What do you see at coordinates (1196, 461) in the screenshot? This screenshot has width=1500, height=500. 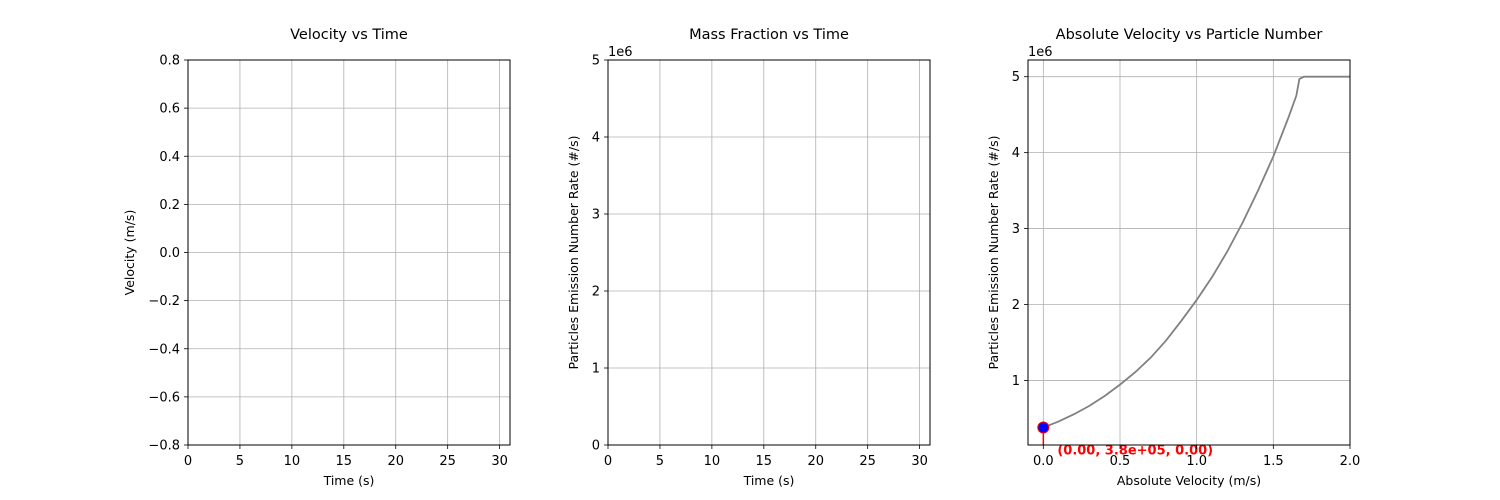 I see `x-tick-label: 1.0` at bounding box center [1196, 461].